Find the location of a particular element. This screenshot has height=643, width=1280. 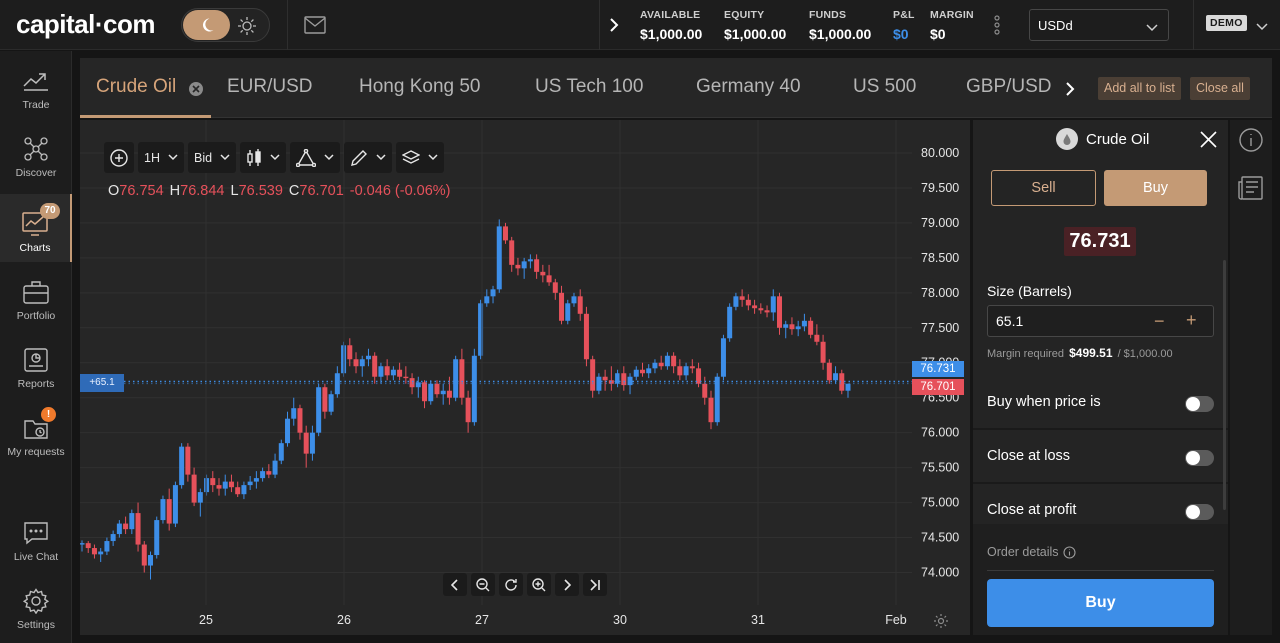

decrease-size-button: − is located at coordinates (1159, 321).